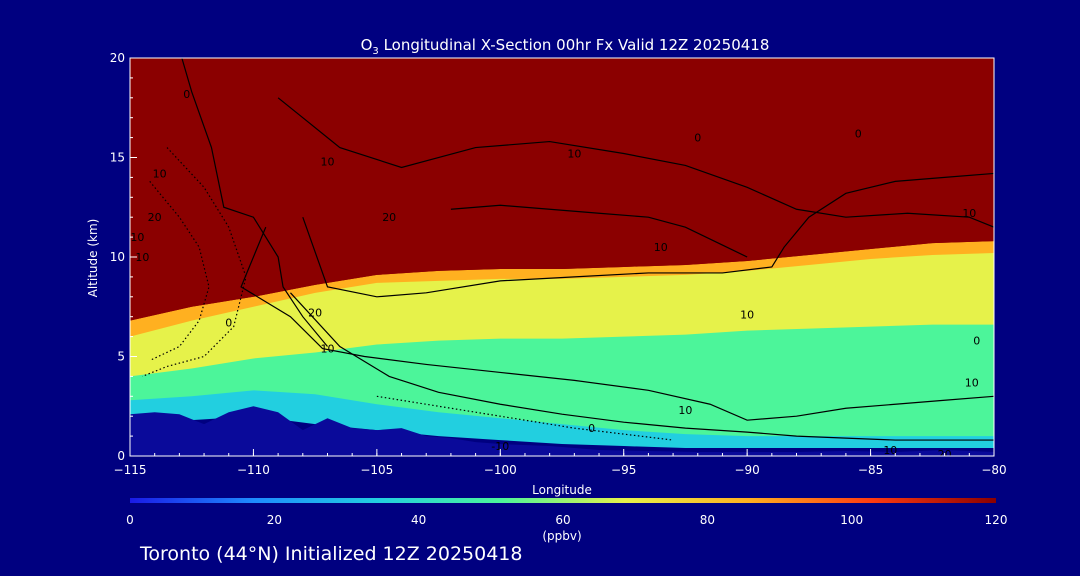 The width and height of the screenshot is (1080, 576). Describe the element at coordinates (253, 470) in the screenshot. I see `x-tick-label: −110` at that location.